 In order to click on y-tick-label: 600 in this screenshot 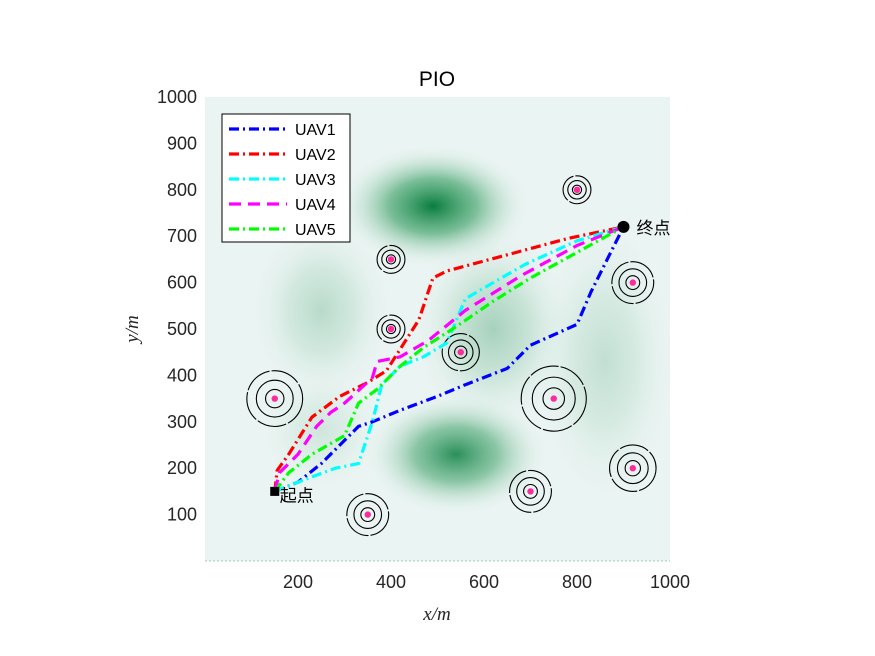, I will do `click(182, 283)`.